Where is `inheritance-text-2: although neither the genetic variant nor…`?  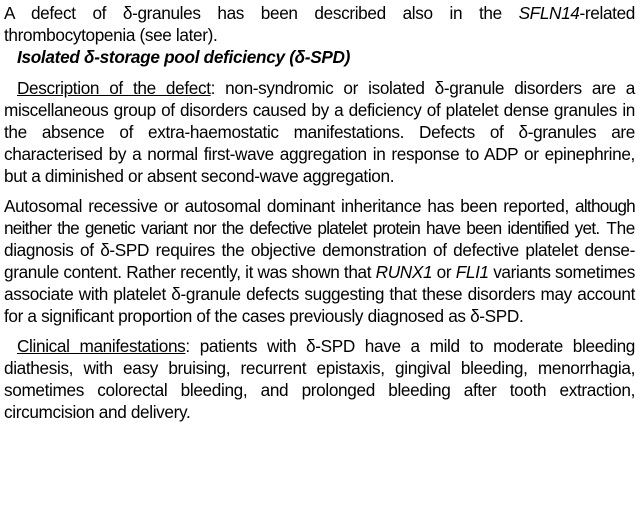 inheritance-text-2: although neither the genetic variant nor… is located at coordinates (320, 217).